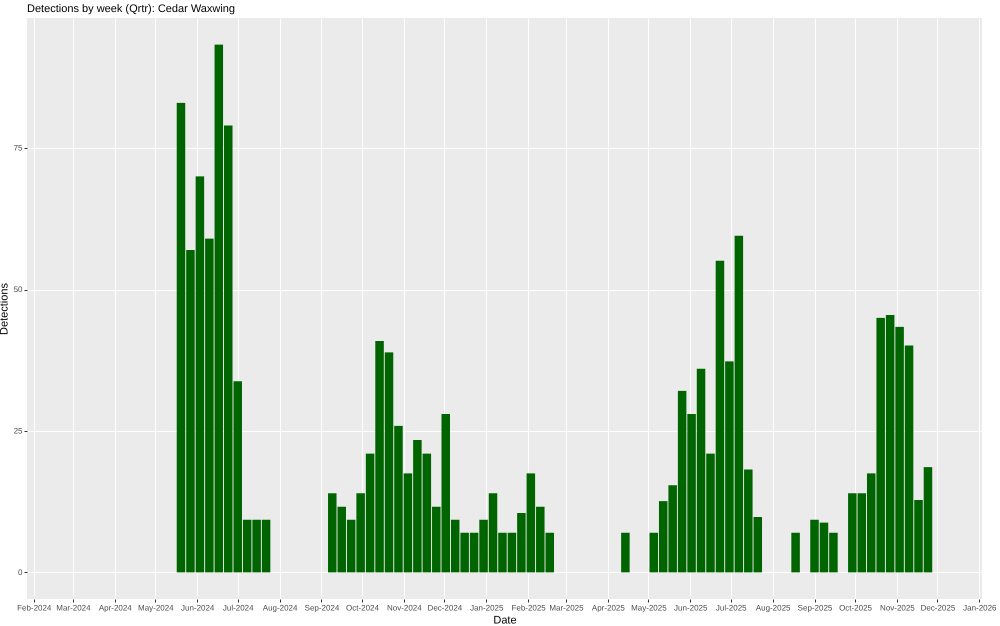  What do you see at coordinates (649, 608) in the screenshot?
I see `x-tick-label: May-2025` at bounding box center [649, 608].